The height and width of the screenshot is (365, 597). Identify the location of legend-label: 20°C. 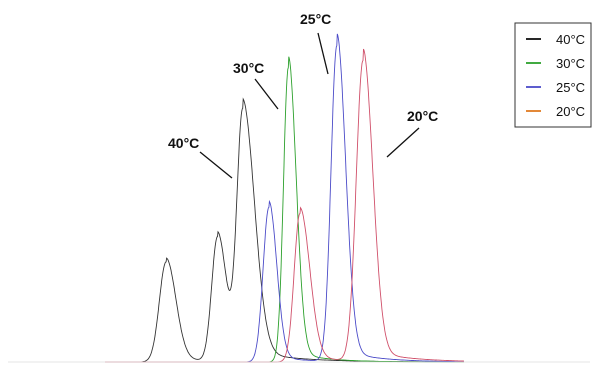
(570, 111).